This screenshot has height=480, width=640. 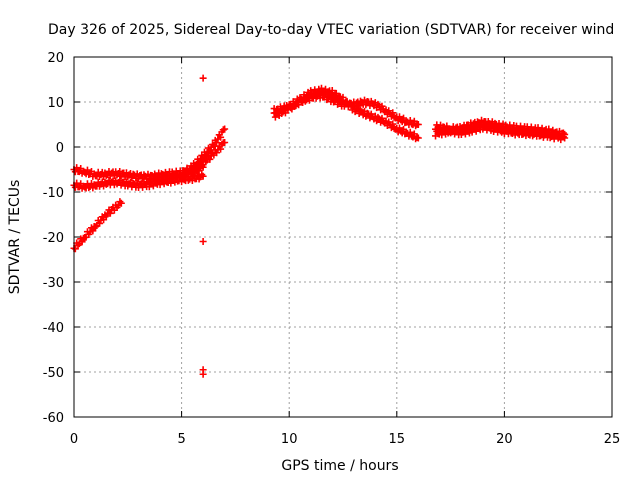 I want to click on y-tick-label: -30, so click(x=53, y=283).